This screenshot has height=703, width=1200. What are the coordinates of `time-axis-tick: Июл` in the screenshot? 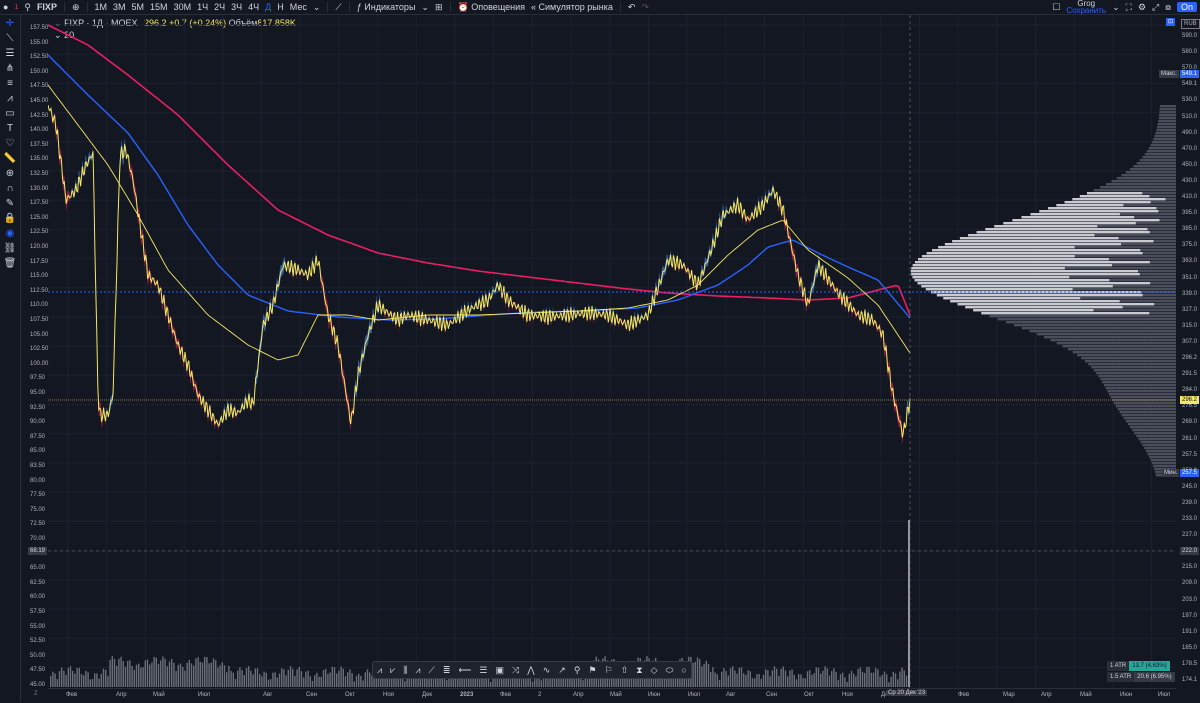 It's located at (694, 695).